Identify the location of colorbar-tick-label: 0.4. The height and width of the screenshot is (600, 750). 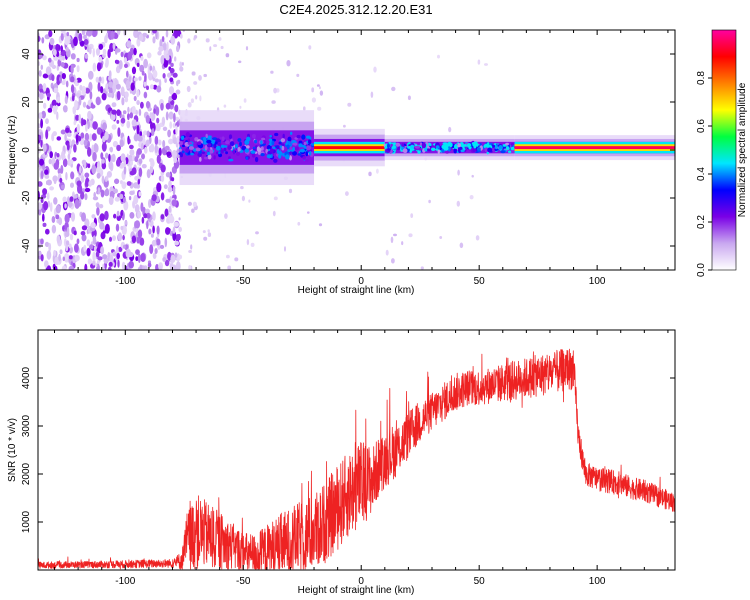
(701, 174).